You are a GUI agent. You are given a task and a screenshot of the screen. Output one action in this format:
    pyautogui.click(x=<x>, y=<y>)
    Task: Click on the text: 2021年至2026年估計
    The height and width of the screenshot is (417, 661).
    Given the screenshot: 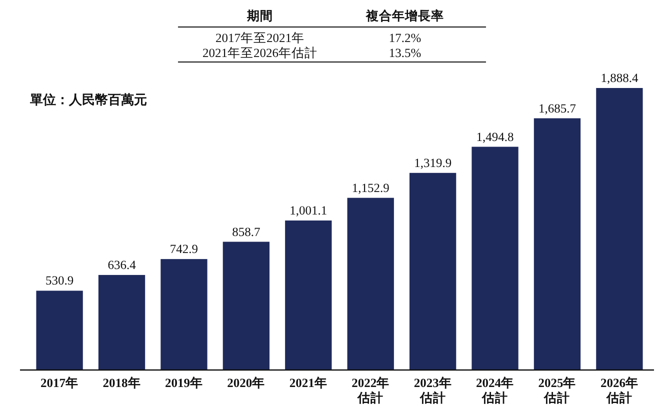 What is the action you would take?
    pyautogui.click(x=260, y=53)
    